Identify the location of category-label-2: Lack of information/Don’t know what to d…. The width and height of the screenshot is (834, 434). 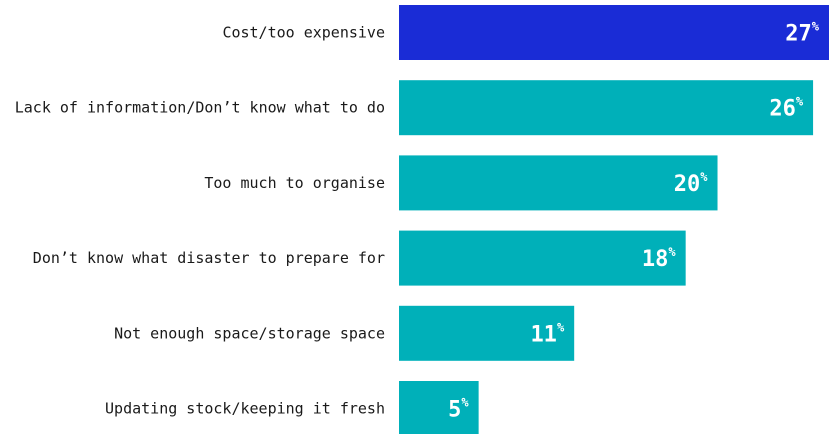
(200, 108).